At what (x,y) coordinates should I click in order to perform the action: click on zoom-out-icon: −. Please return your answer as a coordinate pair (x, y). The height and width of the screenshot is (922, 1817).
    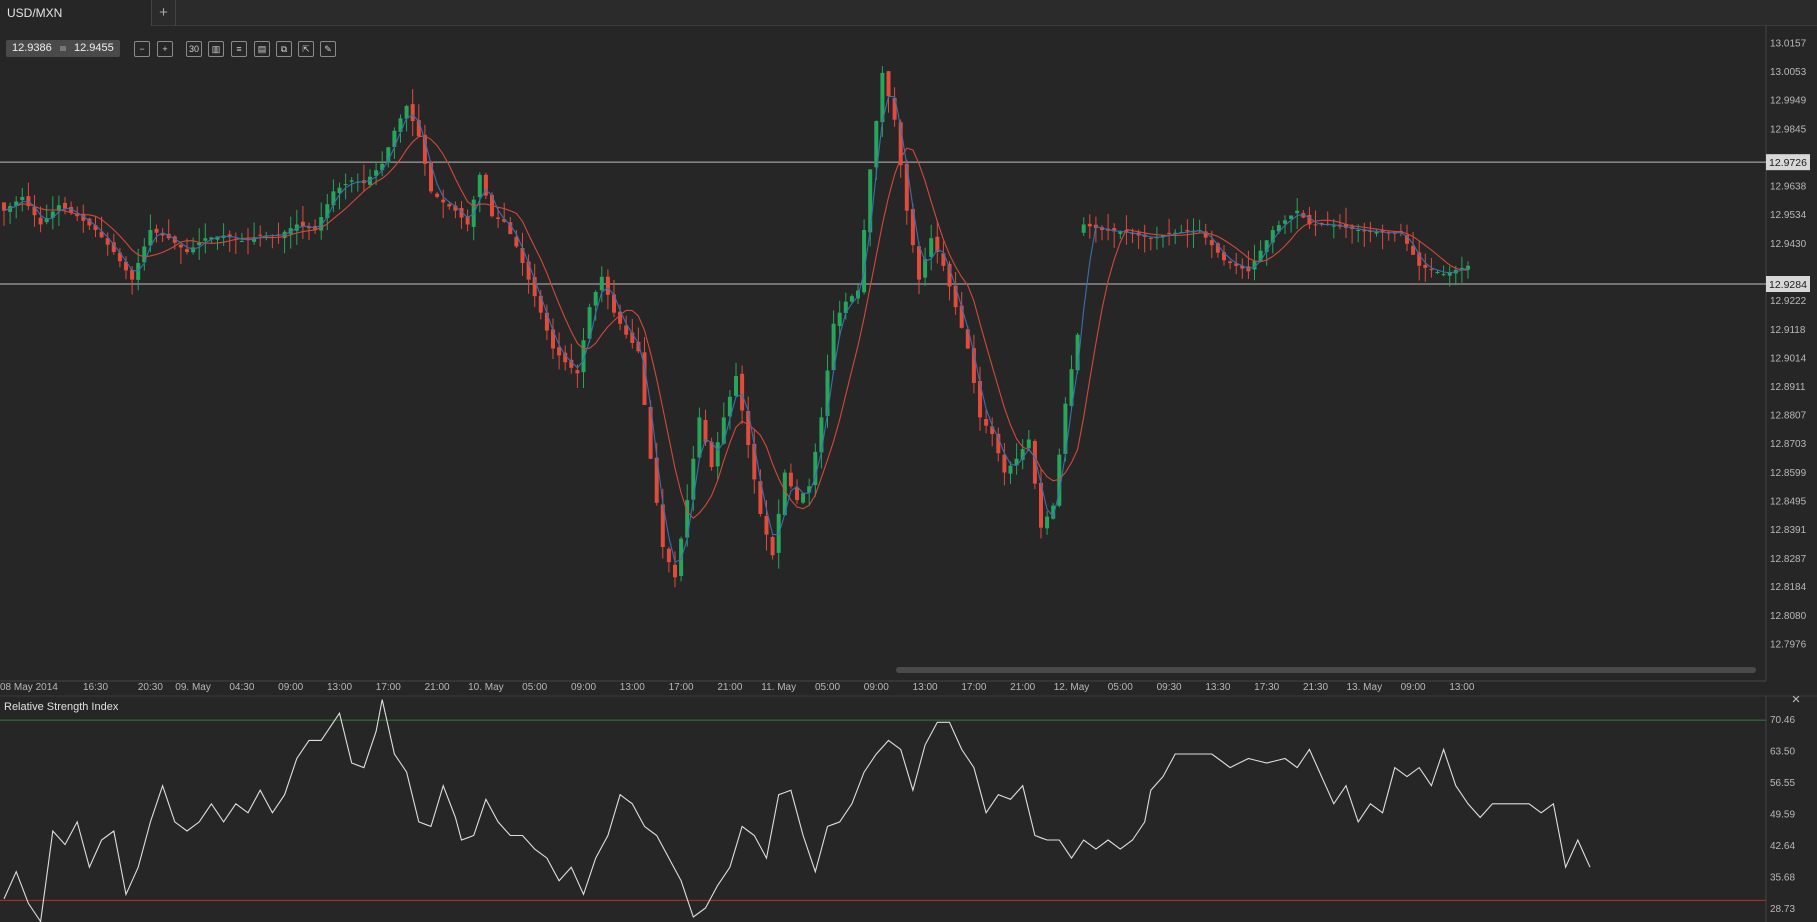
    Looking at the image, I should click on (142, 49).